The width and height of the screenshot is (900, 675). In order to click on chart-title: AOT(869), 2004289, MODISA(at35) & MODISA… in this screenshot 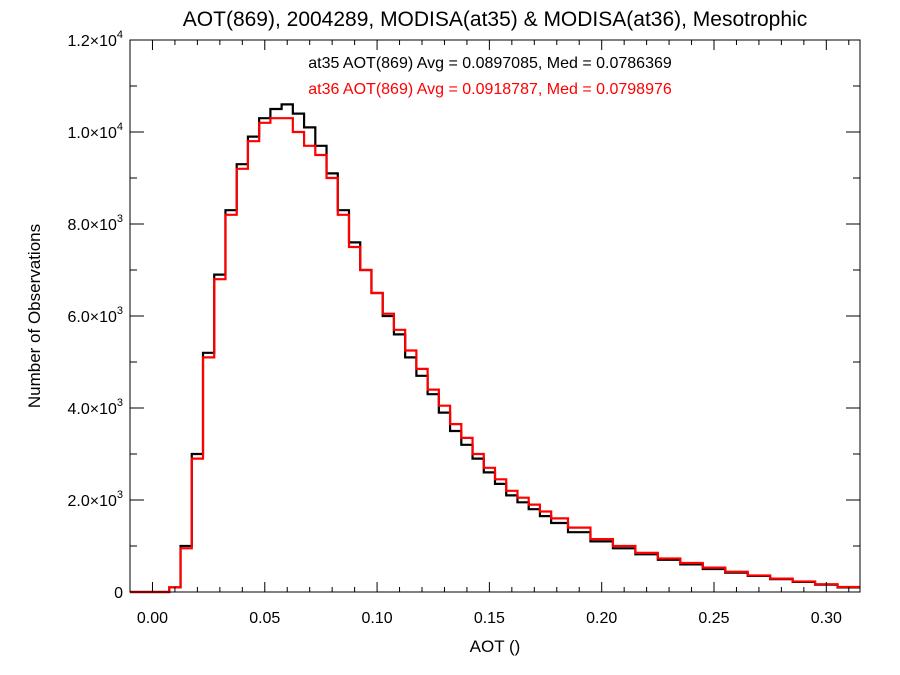, I will do `click(495, 19)`.